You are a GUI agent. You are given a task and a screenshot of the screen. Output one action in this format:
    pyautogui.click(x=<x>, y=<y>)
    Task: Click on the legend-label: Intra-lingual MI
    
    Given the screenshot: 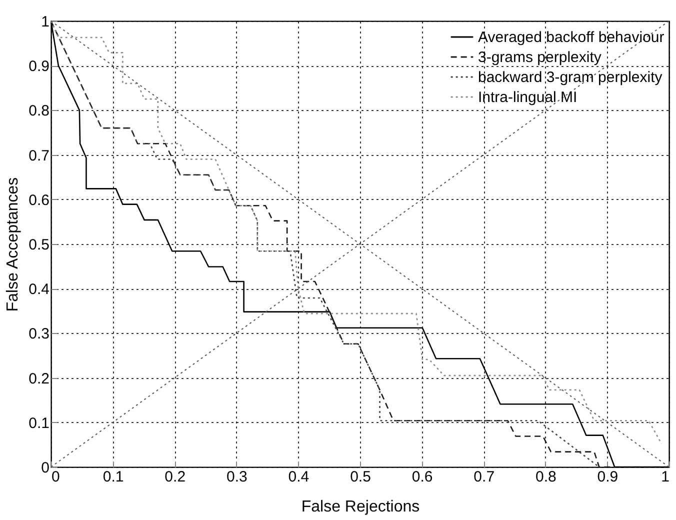 What is the action you would take?
    pyautogui.click(x=528, y=97)
    